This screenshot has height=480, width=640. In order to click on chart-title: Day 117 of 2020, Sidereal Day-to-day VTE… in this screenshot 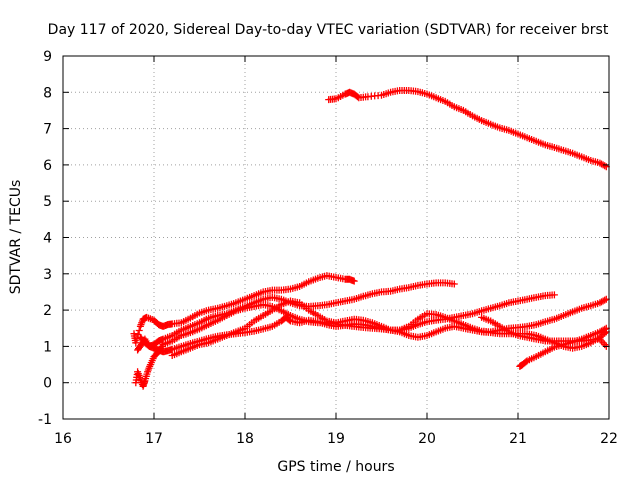, I will do `click(328, 30)`.